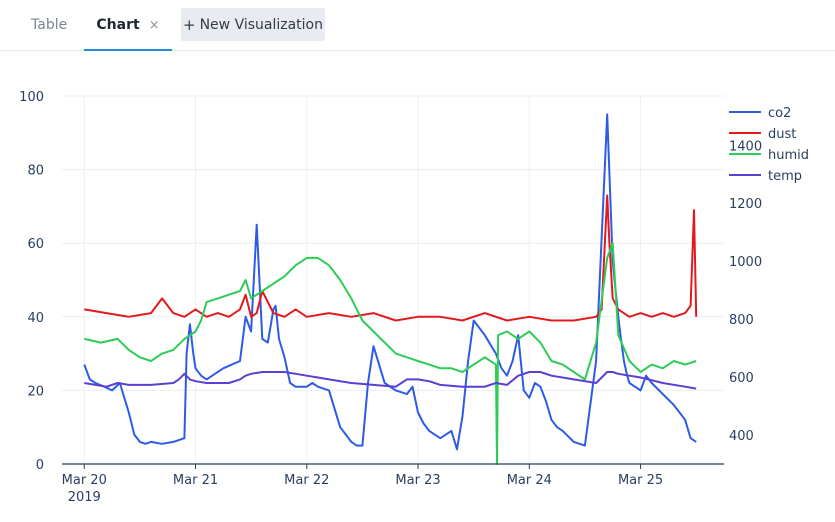 The width and height of the screenshot is (835, 522). I want to click on y-right-tick-label: 1000, so click(745, 262).